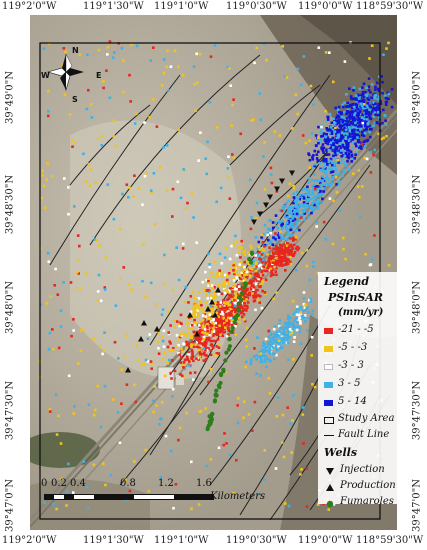 The height and width of the screenshot is (550, 427). Describe the element at coordinates (367, 501) in the screenshot. I see `legend-fumaroles-label: Fumaroles` at that location.